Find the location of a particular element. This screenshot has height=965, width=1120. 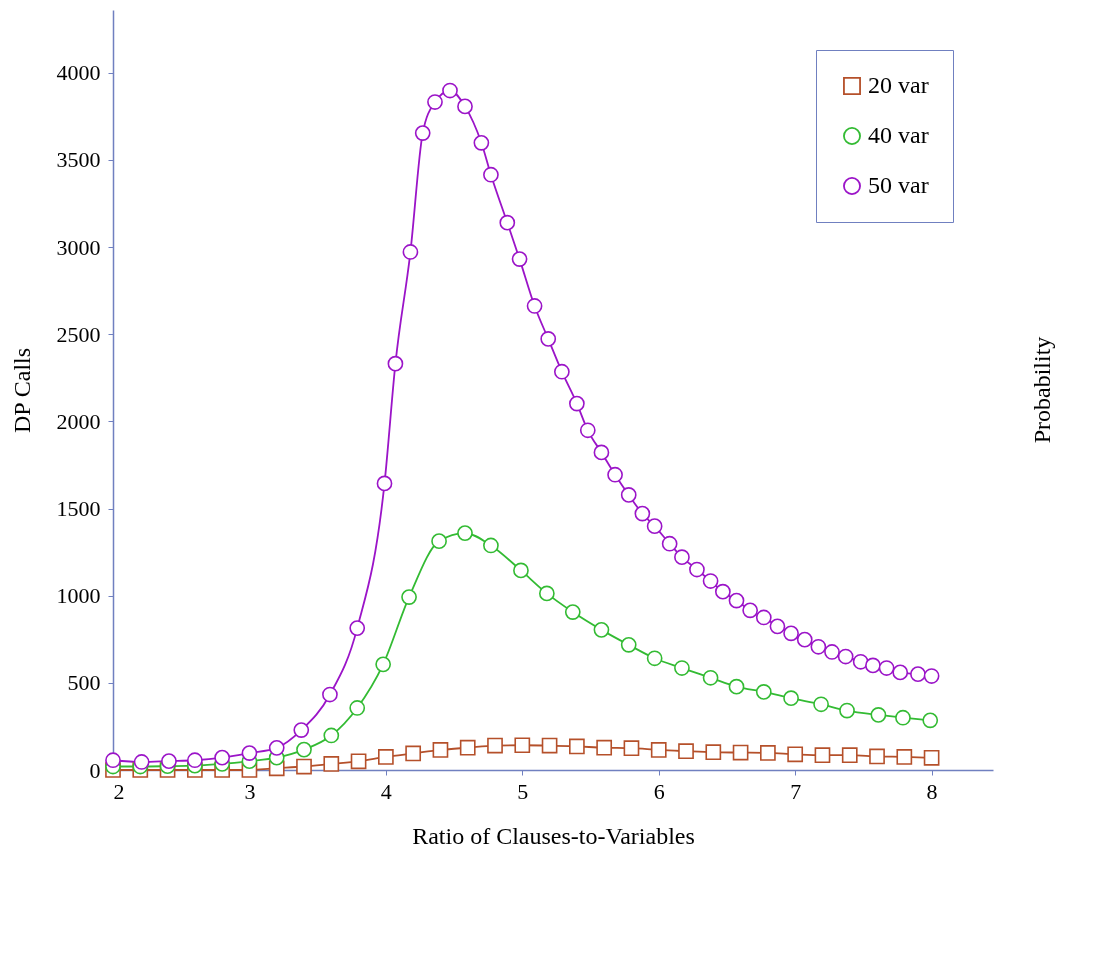

y-tick-label: 3500 is located at coordinates (78, 160).